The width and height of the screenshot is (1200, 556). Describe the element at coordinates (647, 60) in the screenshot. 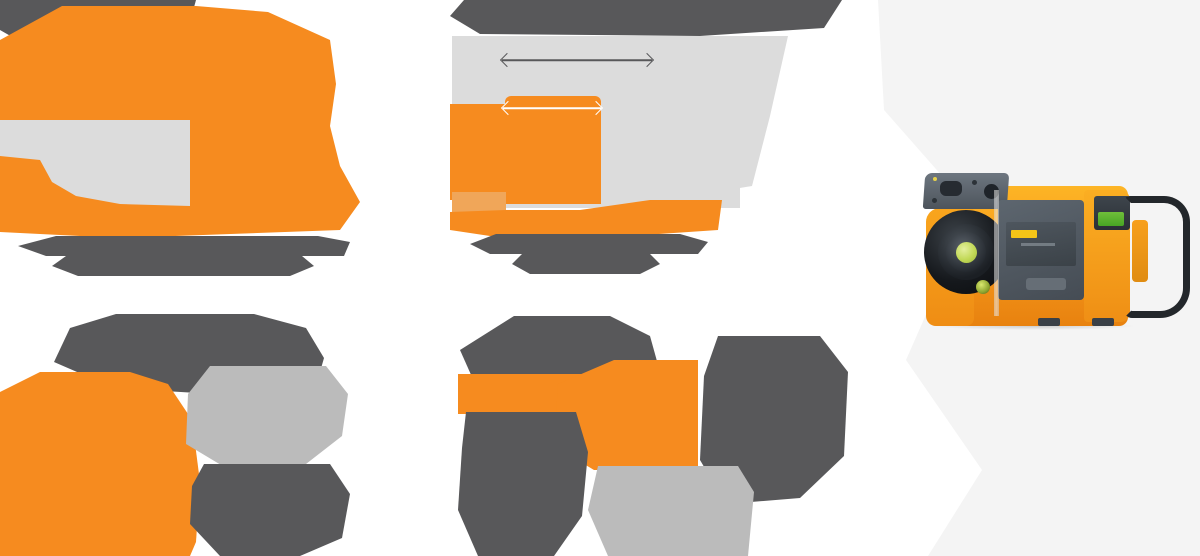

I see `wide-field-arrow-head-right` at that location.